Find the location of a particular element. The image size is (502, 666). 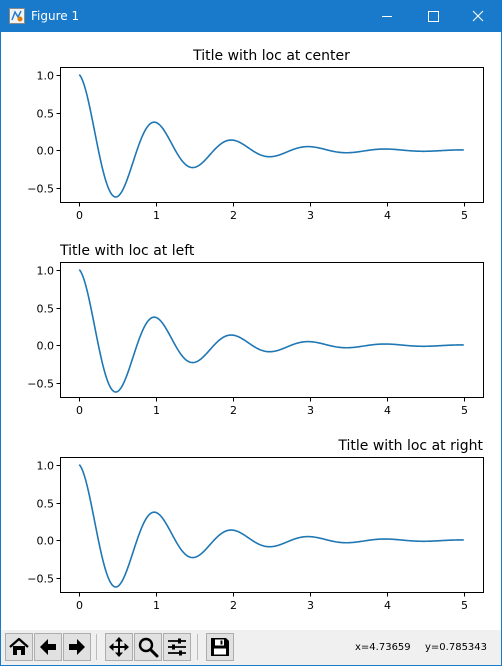

zoom-icon is located at coordinates (148, 647).